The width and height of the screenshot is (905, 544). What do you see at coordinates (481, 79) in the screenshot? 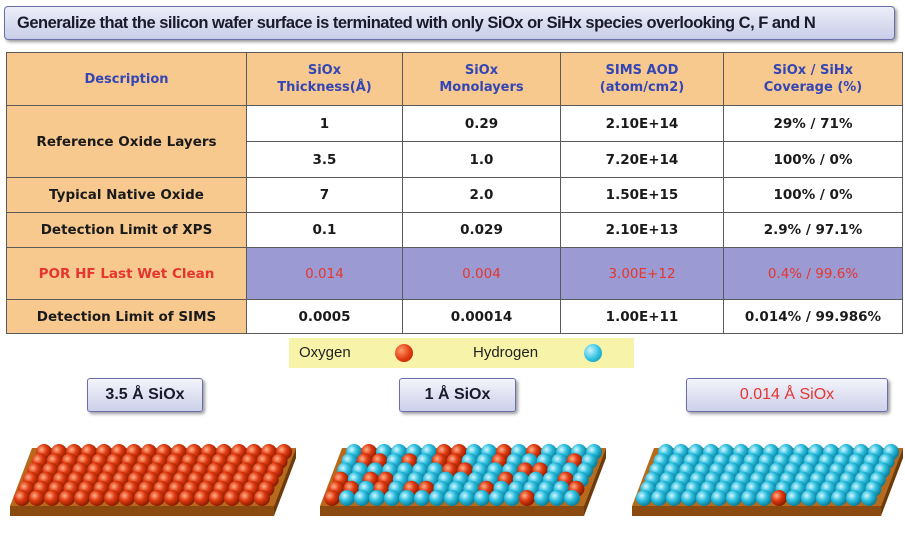
I see `header-monolayers: SiOx Monolayers` at bounding box center [481, 79].